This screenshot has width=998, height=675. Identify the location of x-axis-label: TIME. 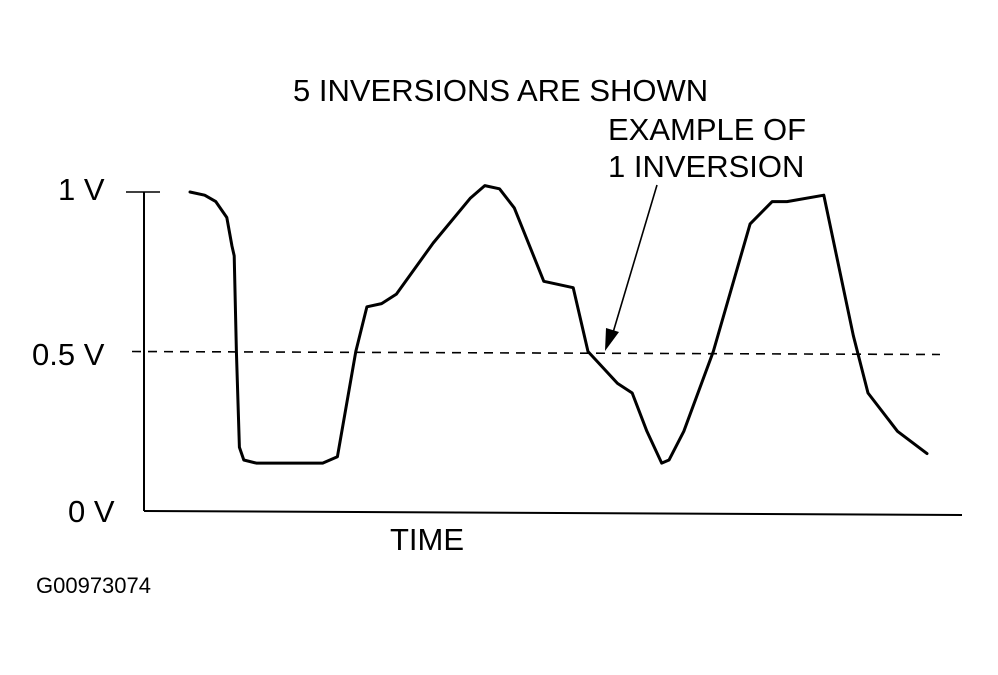
(427, 539).